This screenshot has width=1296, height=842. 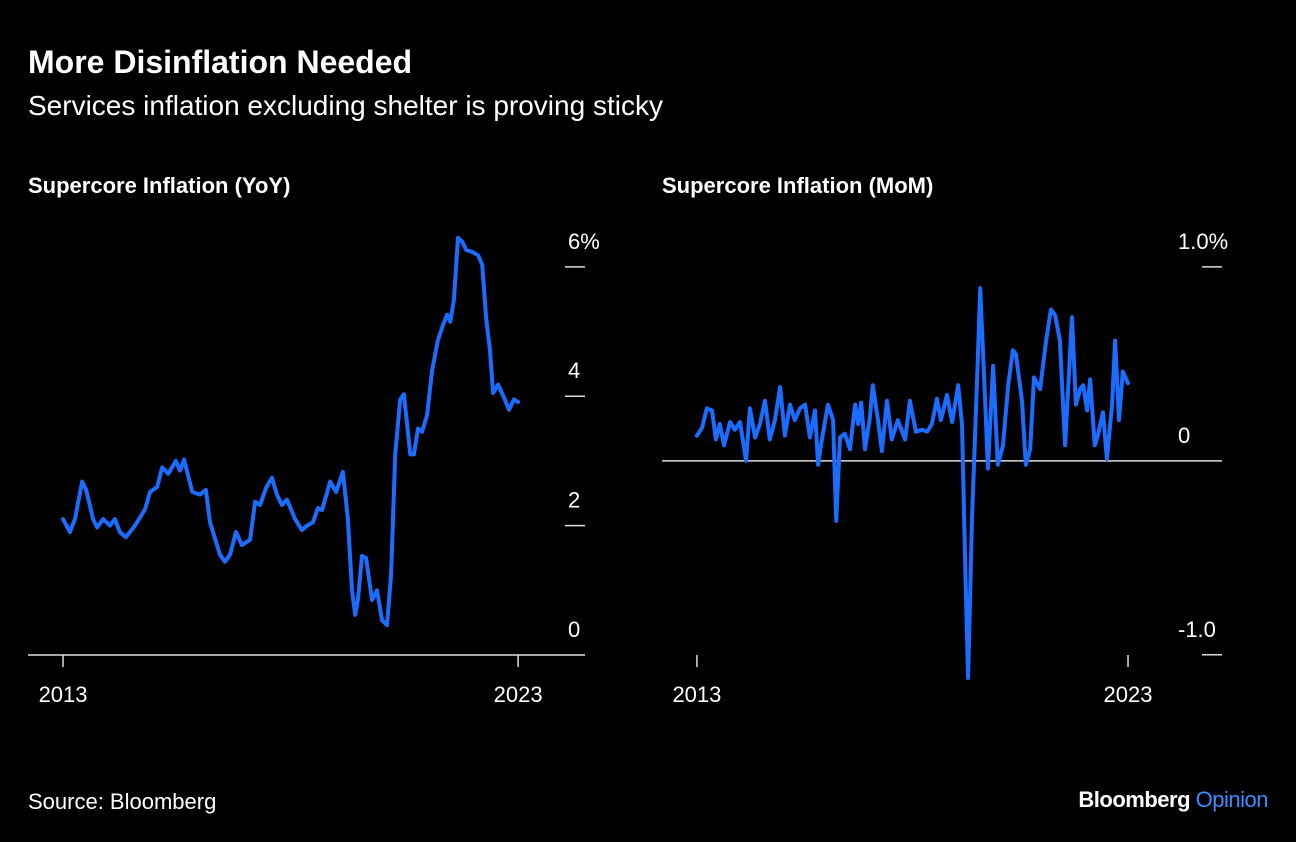 What do you see at coordinates (1197, 629) in the screenshot?
I see `y-tick-label: -1.0` at bounding box center [1197, 629].